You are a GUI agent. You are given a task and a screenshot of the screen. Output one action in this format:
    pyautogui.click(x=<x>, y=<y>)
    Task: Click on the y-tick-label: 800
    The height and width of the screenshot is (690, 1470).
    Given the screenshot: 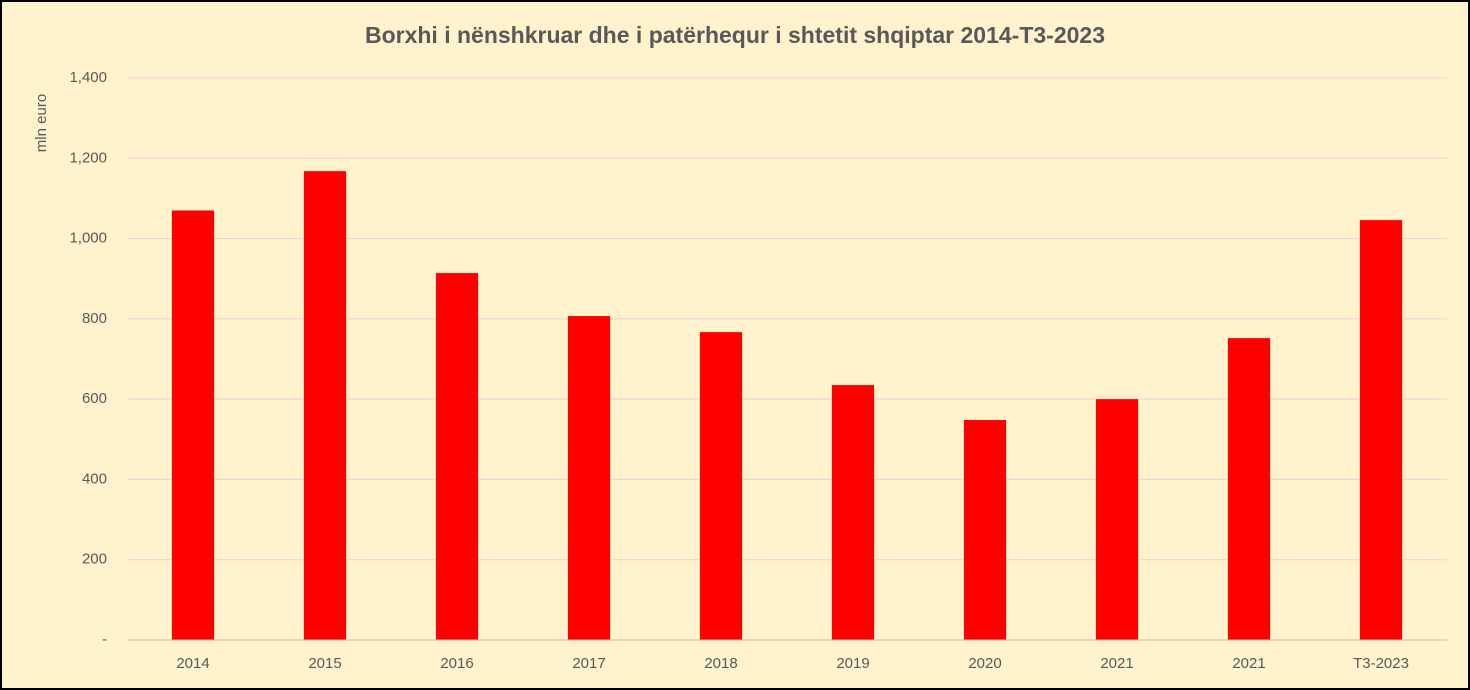 What is the action you would take?
    pyautogui.click(x=94, y=318)
    